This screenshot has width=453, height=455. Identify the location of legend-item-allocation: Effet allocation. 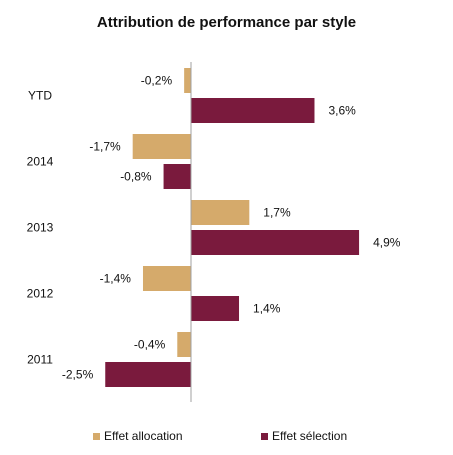
(138, 436).